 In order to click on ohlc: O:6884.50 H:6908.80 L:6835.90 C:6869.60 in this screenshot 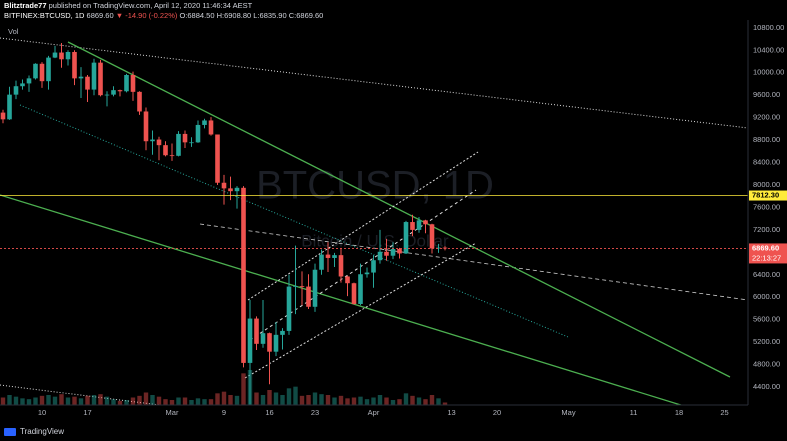, I will do `click(251, 15)`.